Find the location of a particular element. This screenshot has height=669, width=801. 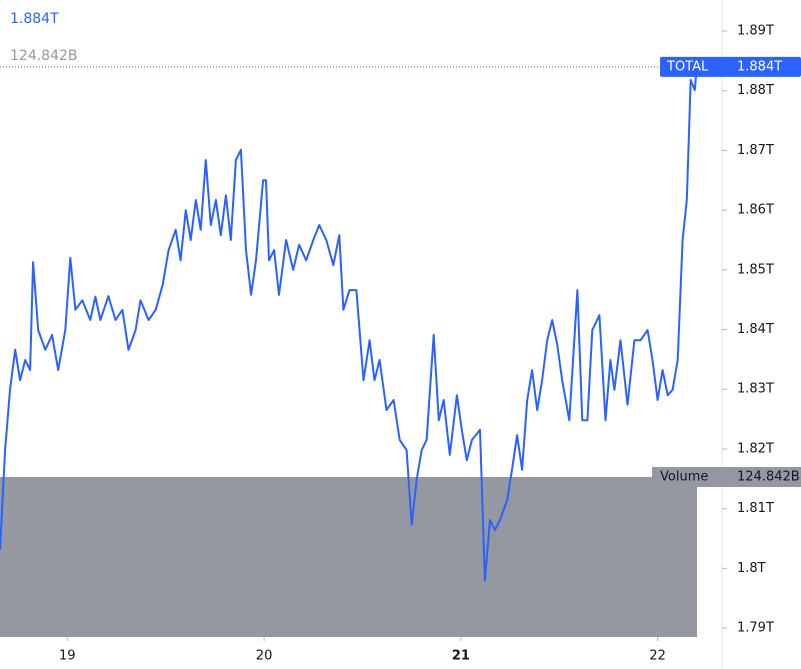

x-tick-label: 22 is located at coordinates (657, 656).